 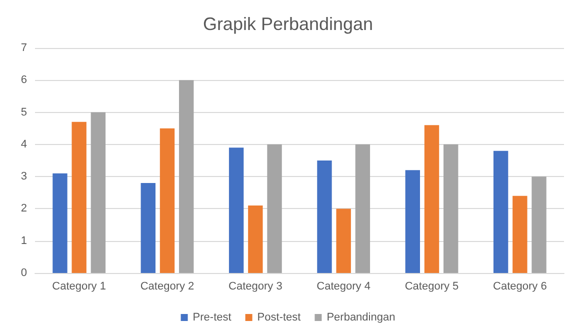 What do you see at coordinates (167, 286) in the screenshot?
I see `x-tick-label: Category 2` at bounding box center [167, 286].